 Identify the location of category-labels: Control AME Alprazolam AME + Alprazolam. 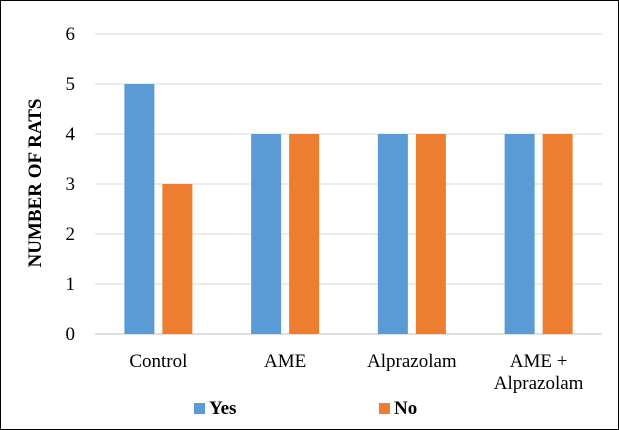
(356, 372).